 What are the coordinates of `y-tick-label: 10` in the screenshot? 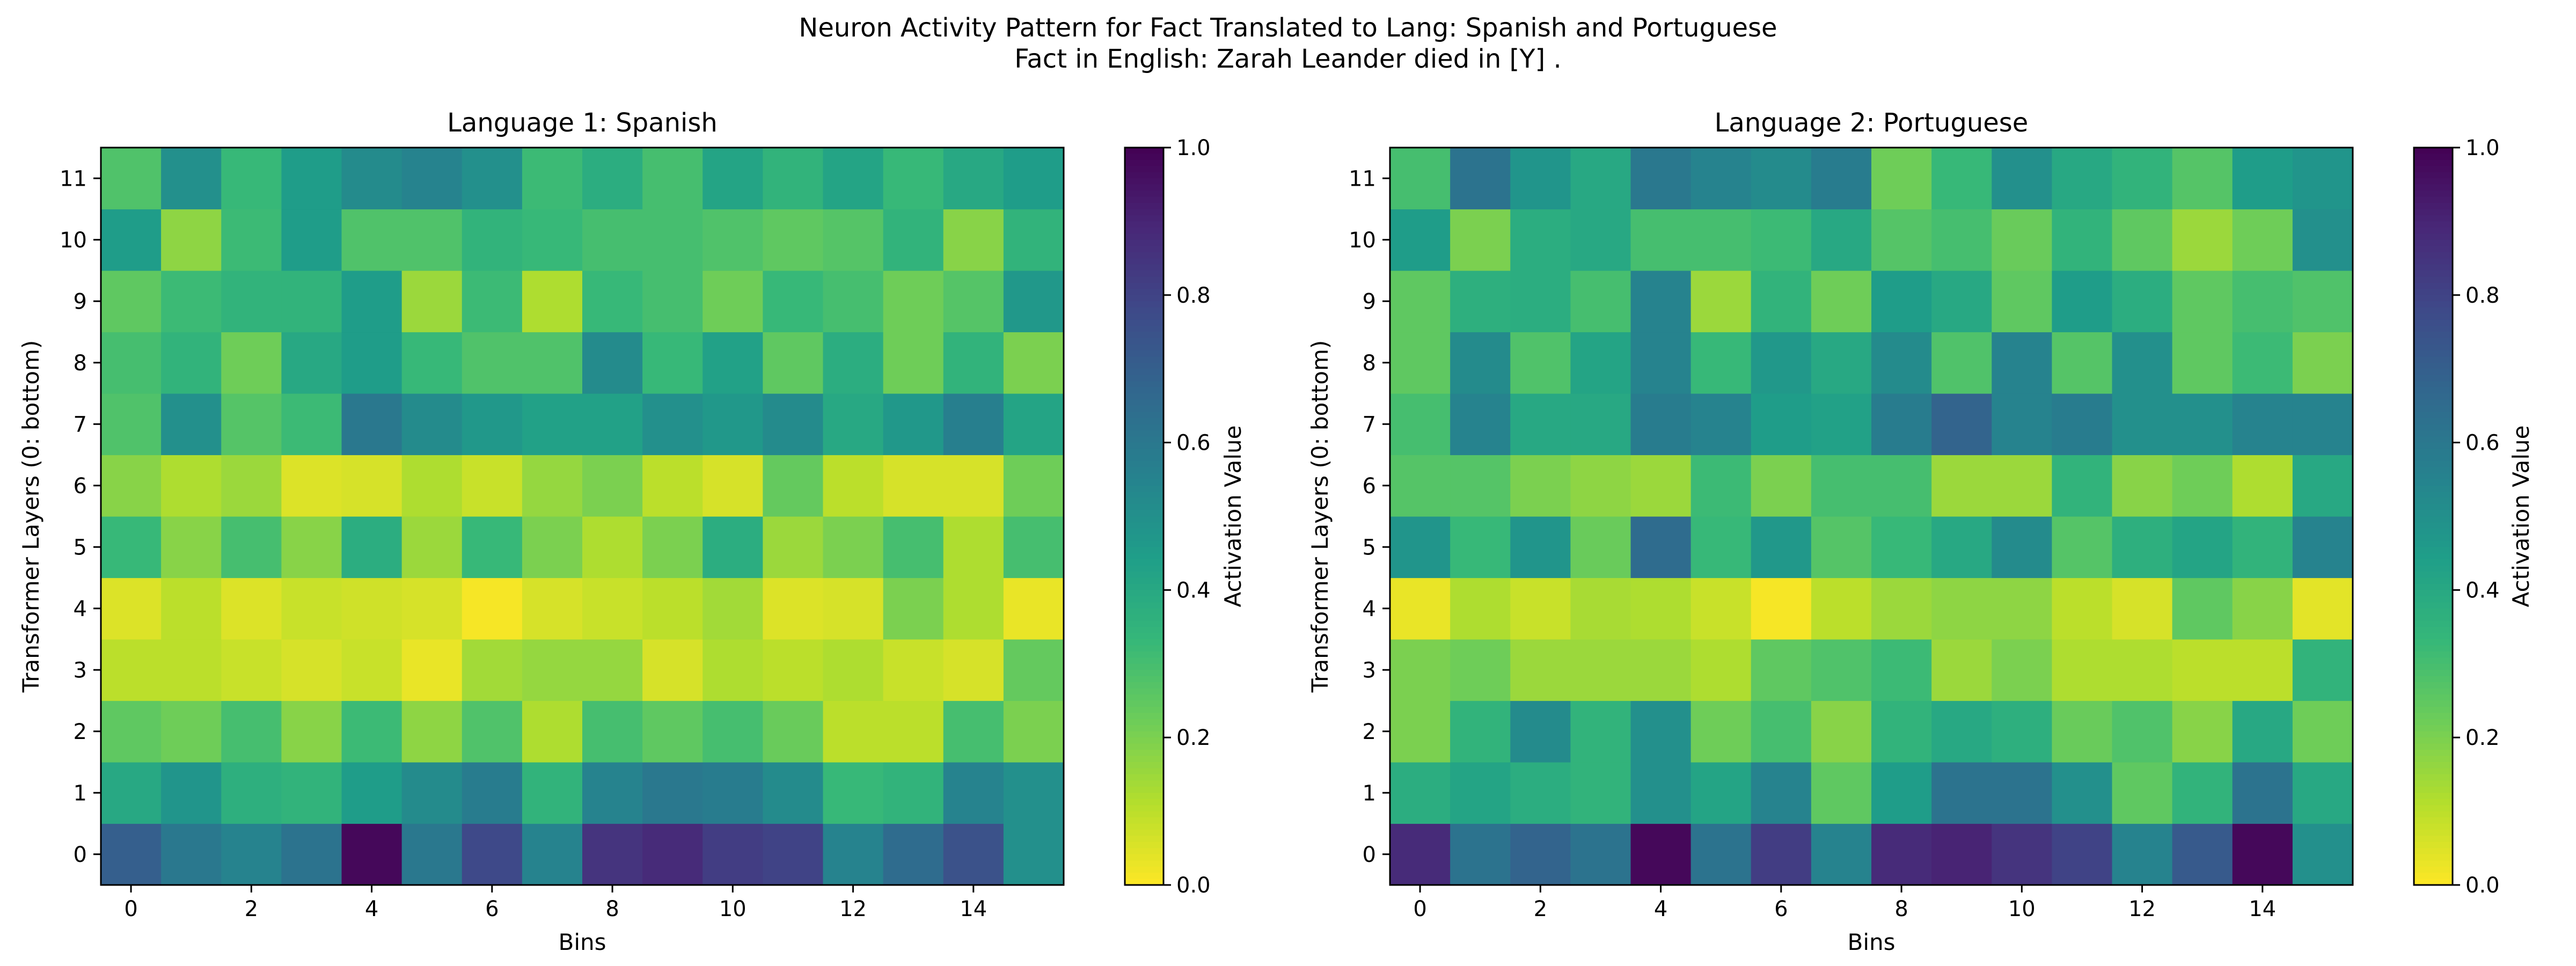 It's located at (1362, 240).